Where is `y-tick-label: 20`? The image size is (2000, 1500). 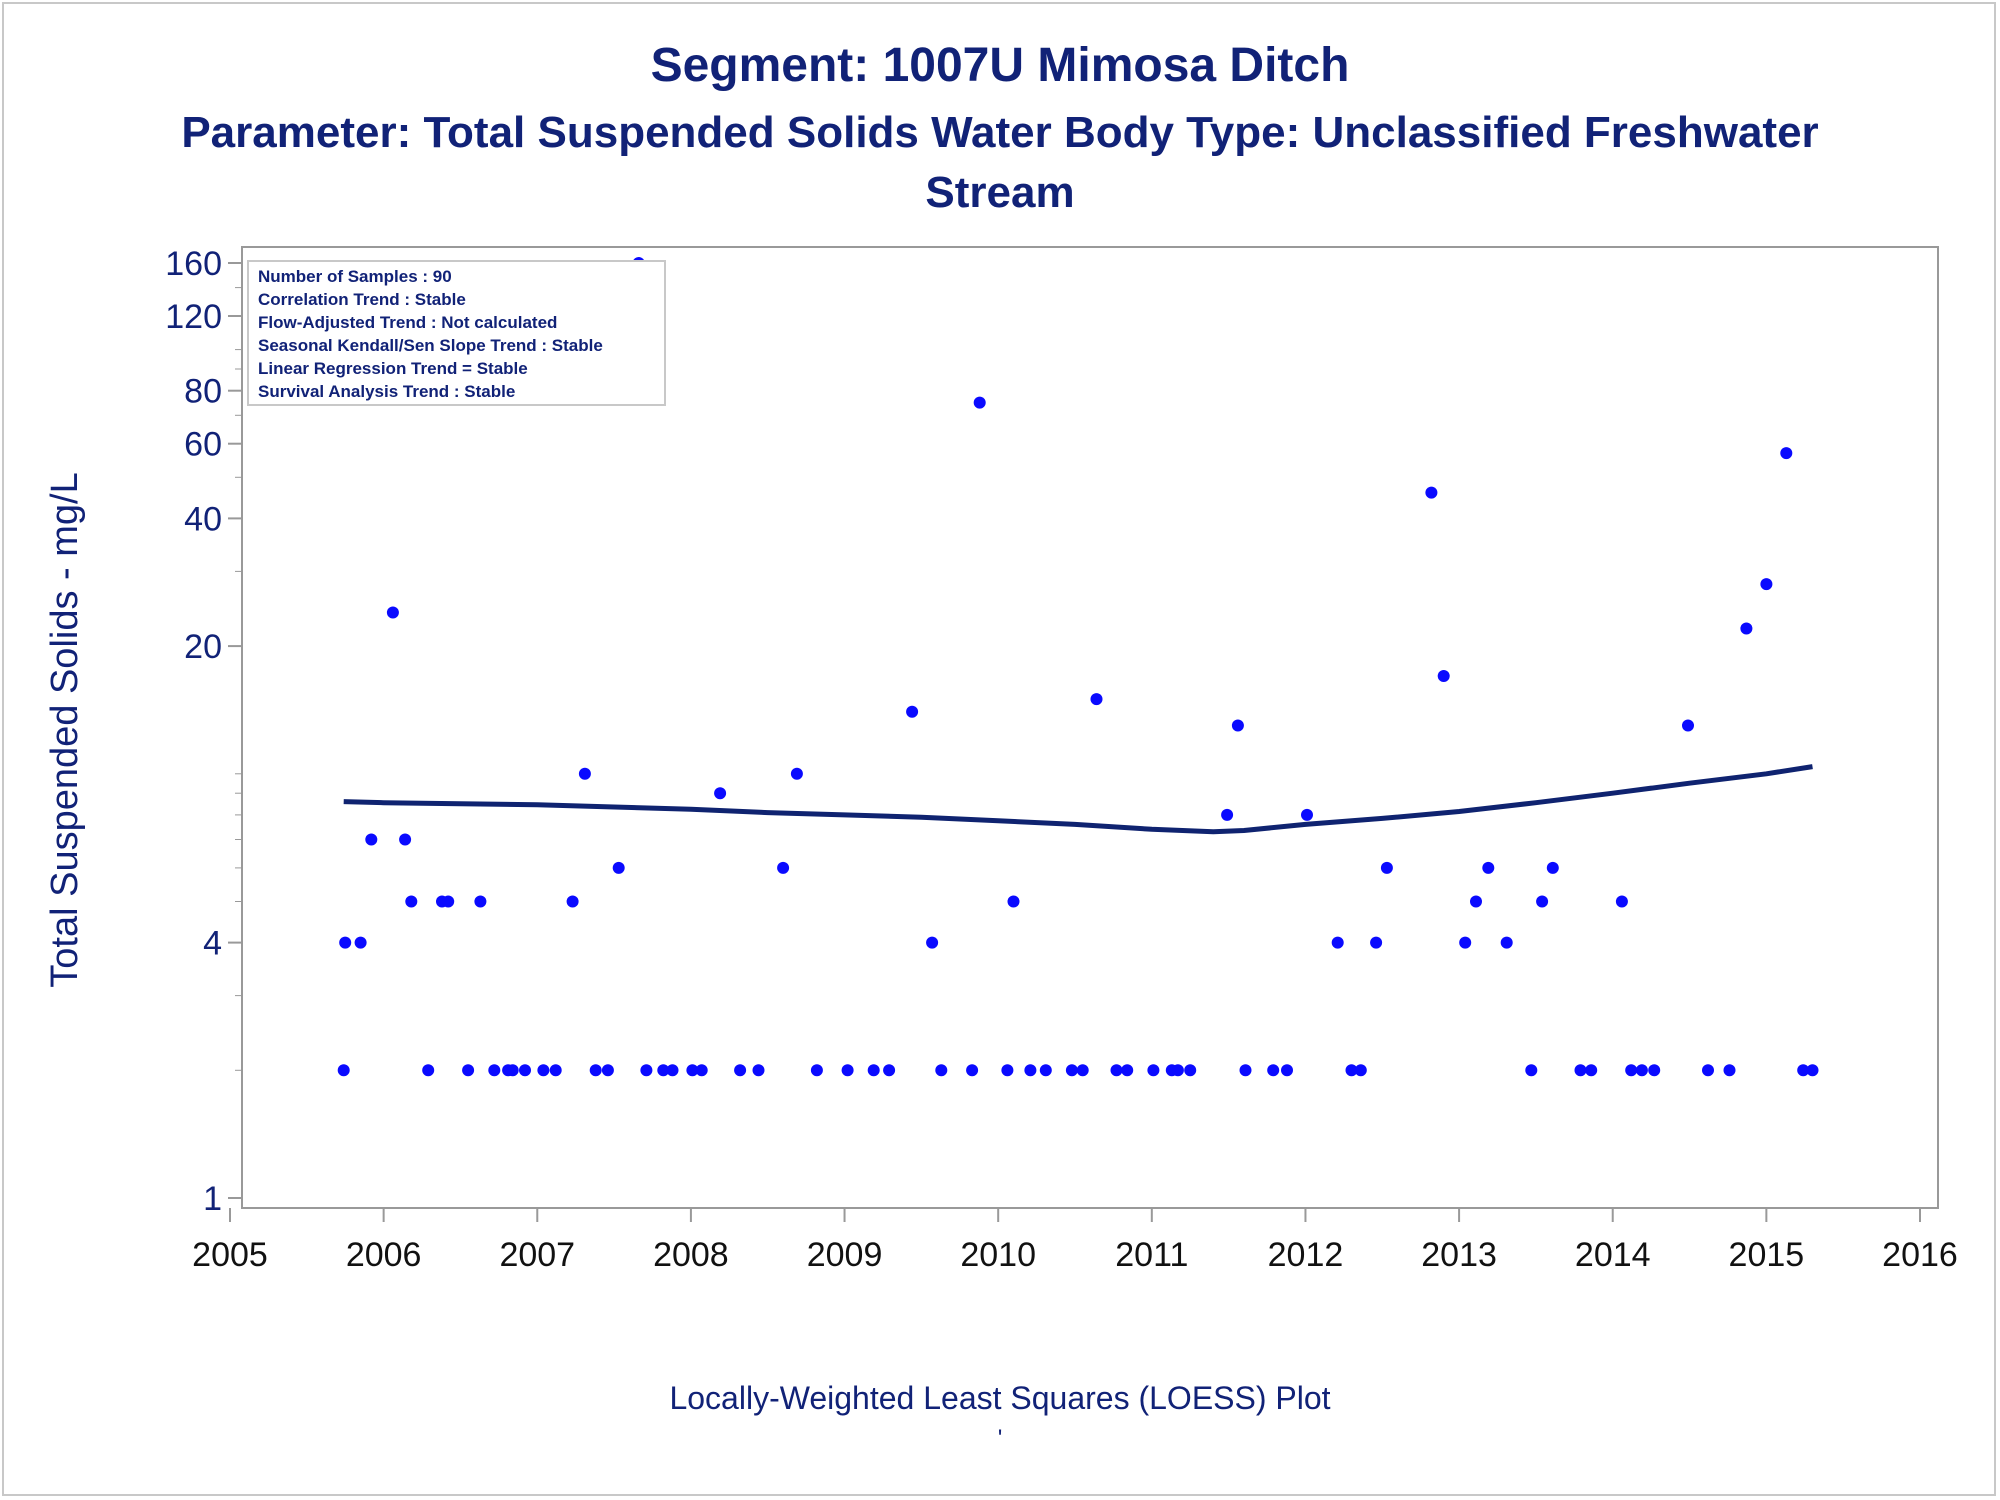
y-tick-label: 20 is located at coordinates (203, 647).